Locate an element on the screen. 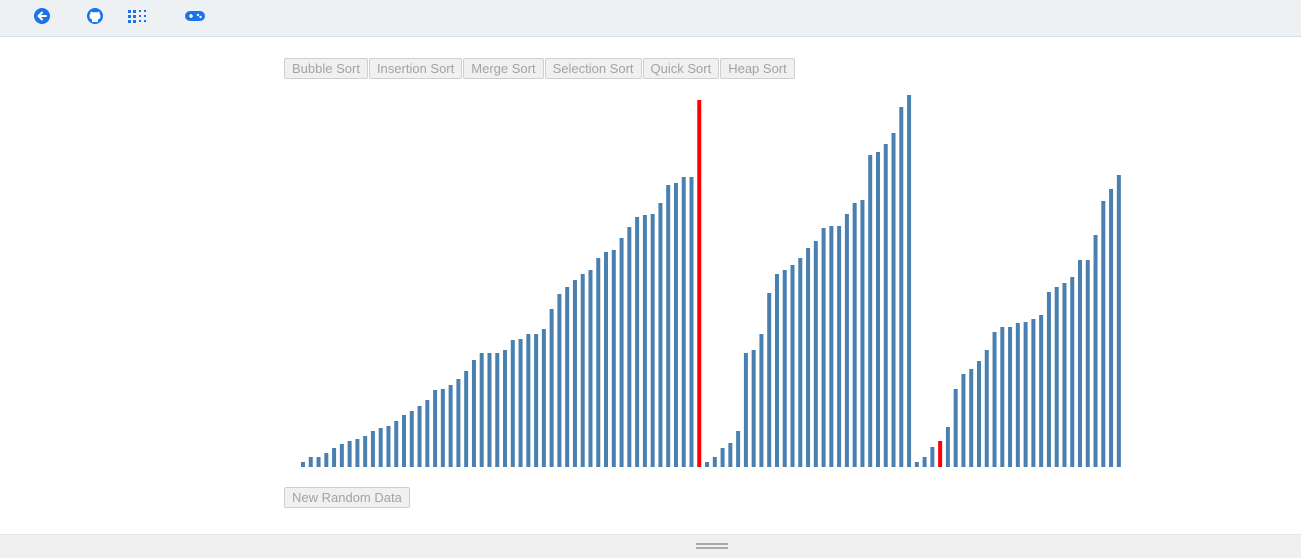  insertion-sort-button: Insertion Sort is located at coordinates (415, 68).